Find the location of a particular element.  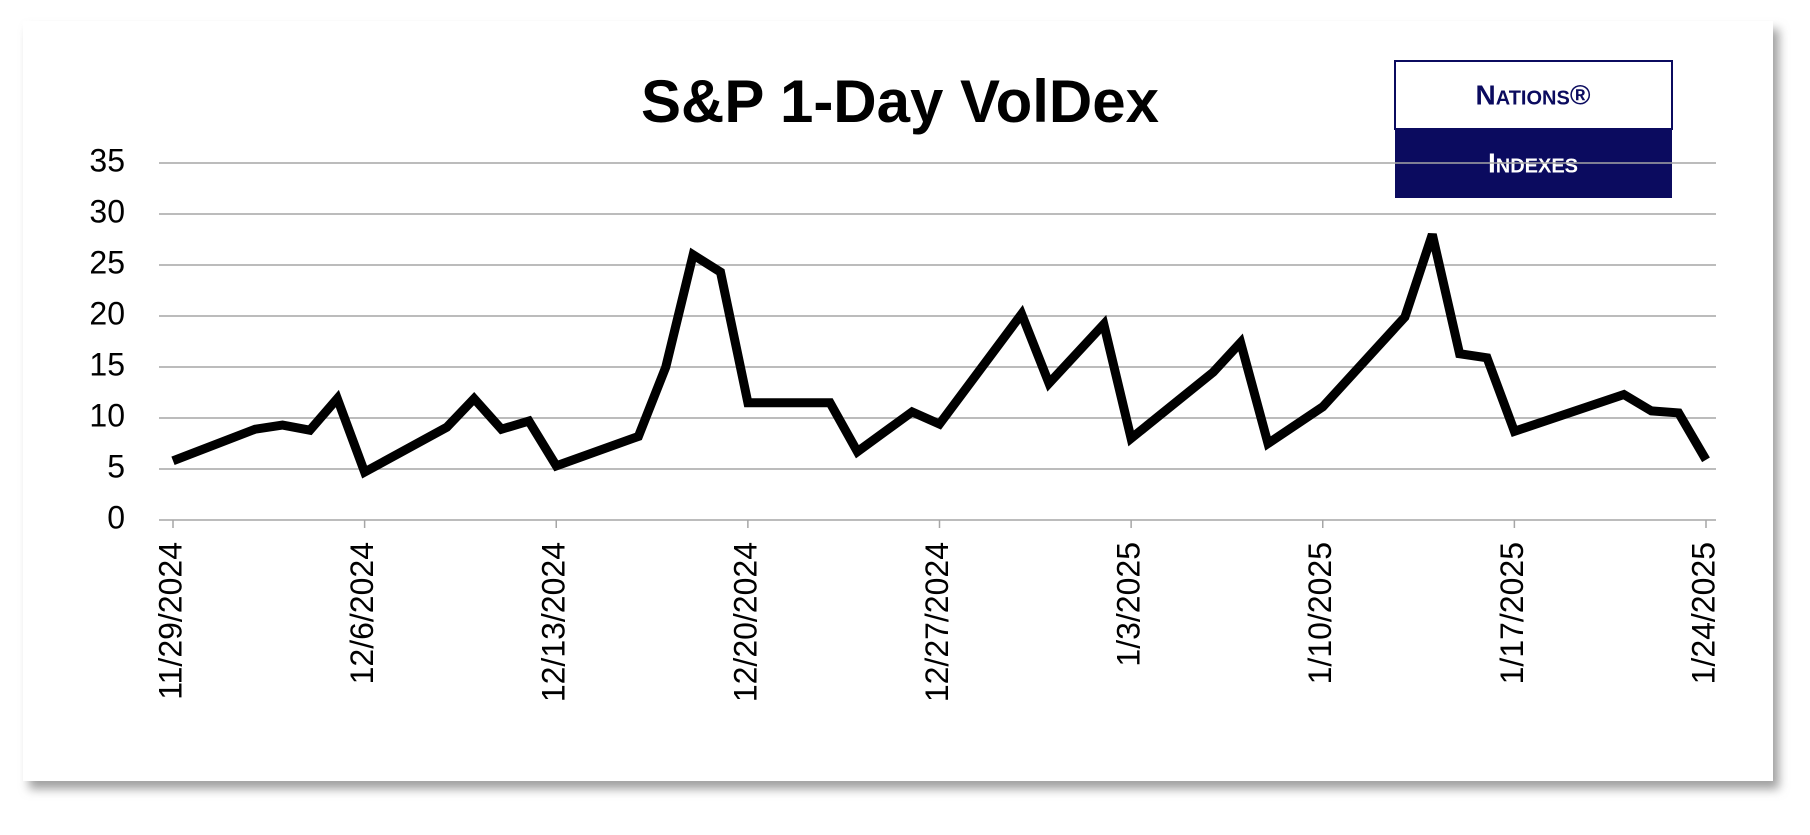

y-tick-label: 25 is located at coordinates (107, 262).